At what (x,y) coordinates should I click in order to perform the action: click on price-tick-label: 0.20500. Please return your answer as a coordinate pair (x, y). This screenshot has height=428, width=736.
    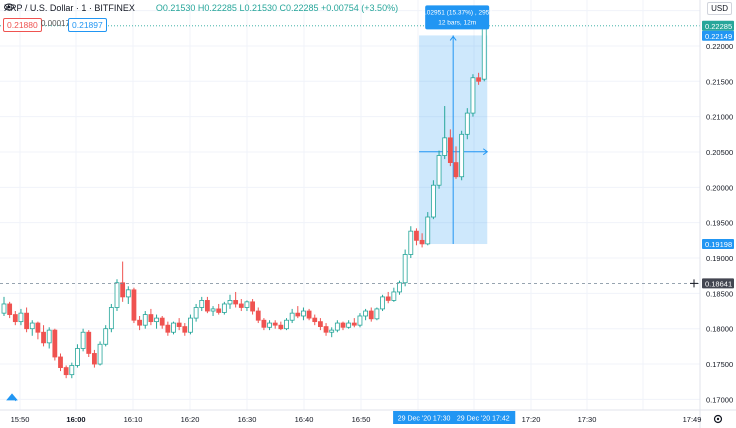
    Looking at the image, I should click on (719, 152).